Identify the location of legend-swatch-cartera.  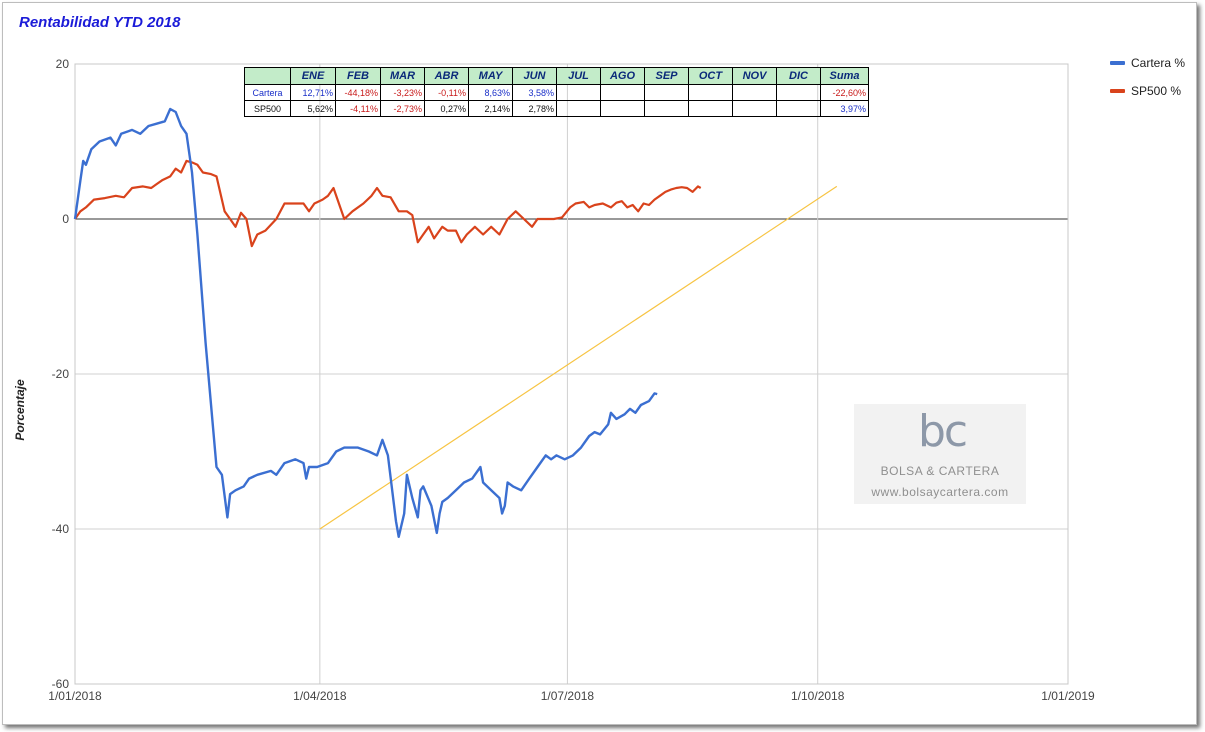
(1117, 63).